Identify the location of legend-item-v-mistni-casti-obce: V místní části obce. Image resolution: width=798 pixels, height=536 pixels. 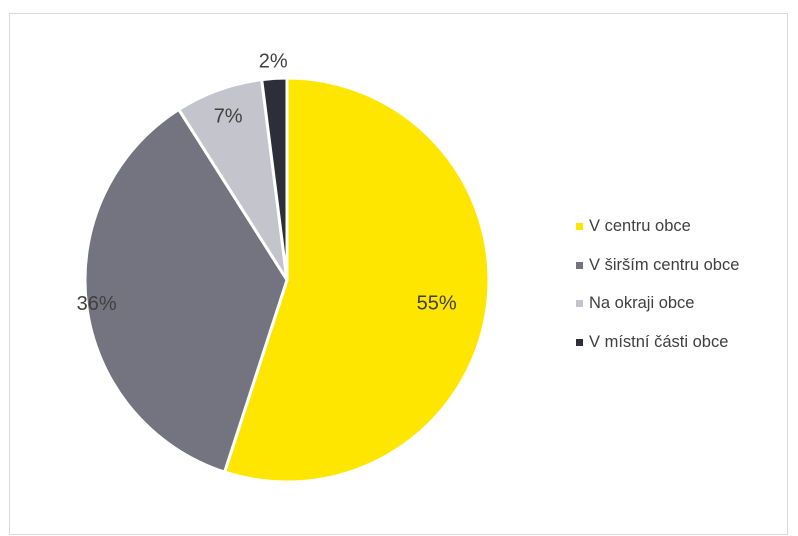
(686, 342).